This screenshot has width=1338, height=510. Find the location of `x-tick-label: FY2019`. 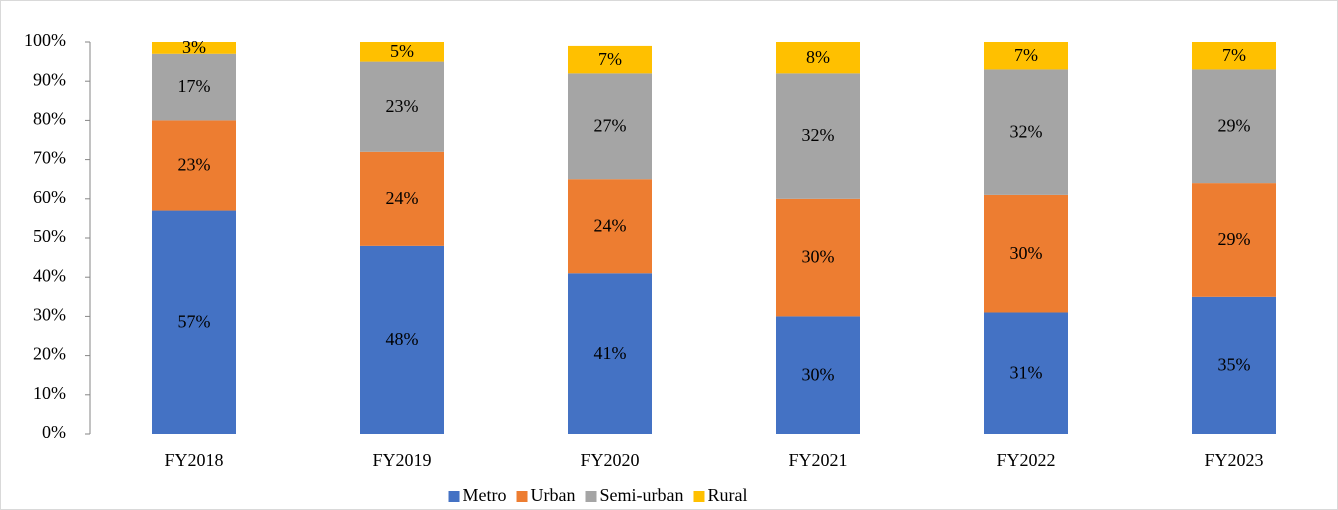

x-tick-label: FY2019 is located at coordinates (401, 460).